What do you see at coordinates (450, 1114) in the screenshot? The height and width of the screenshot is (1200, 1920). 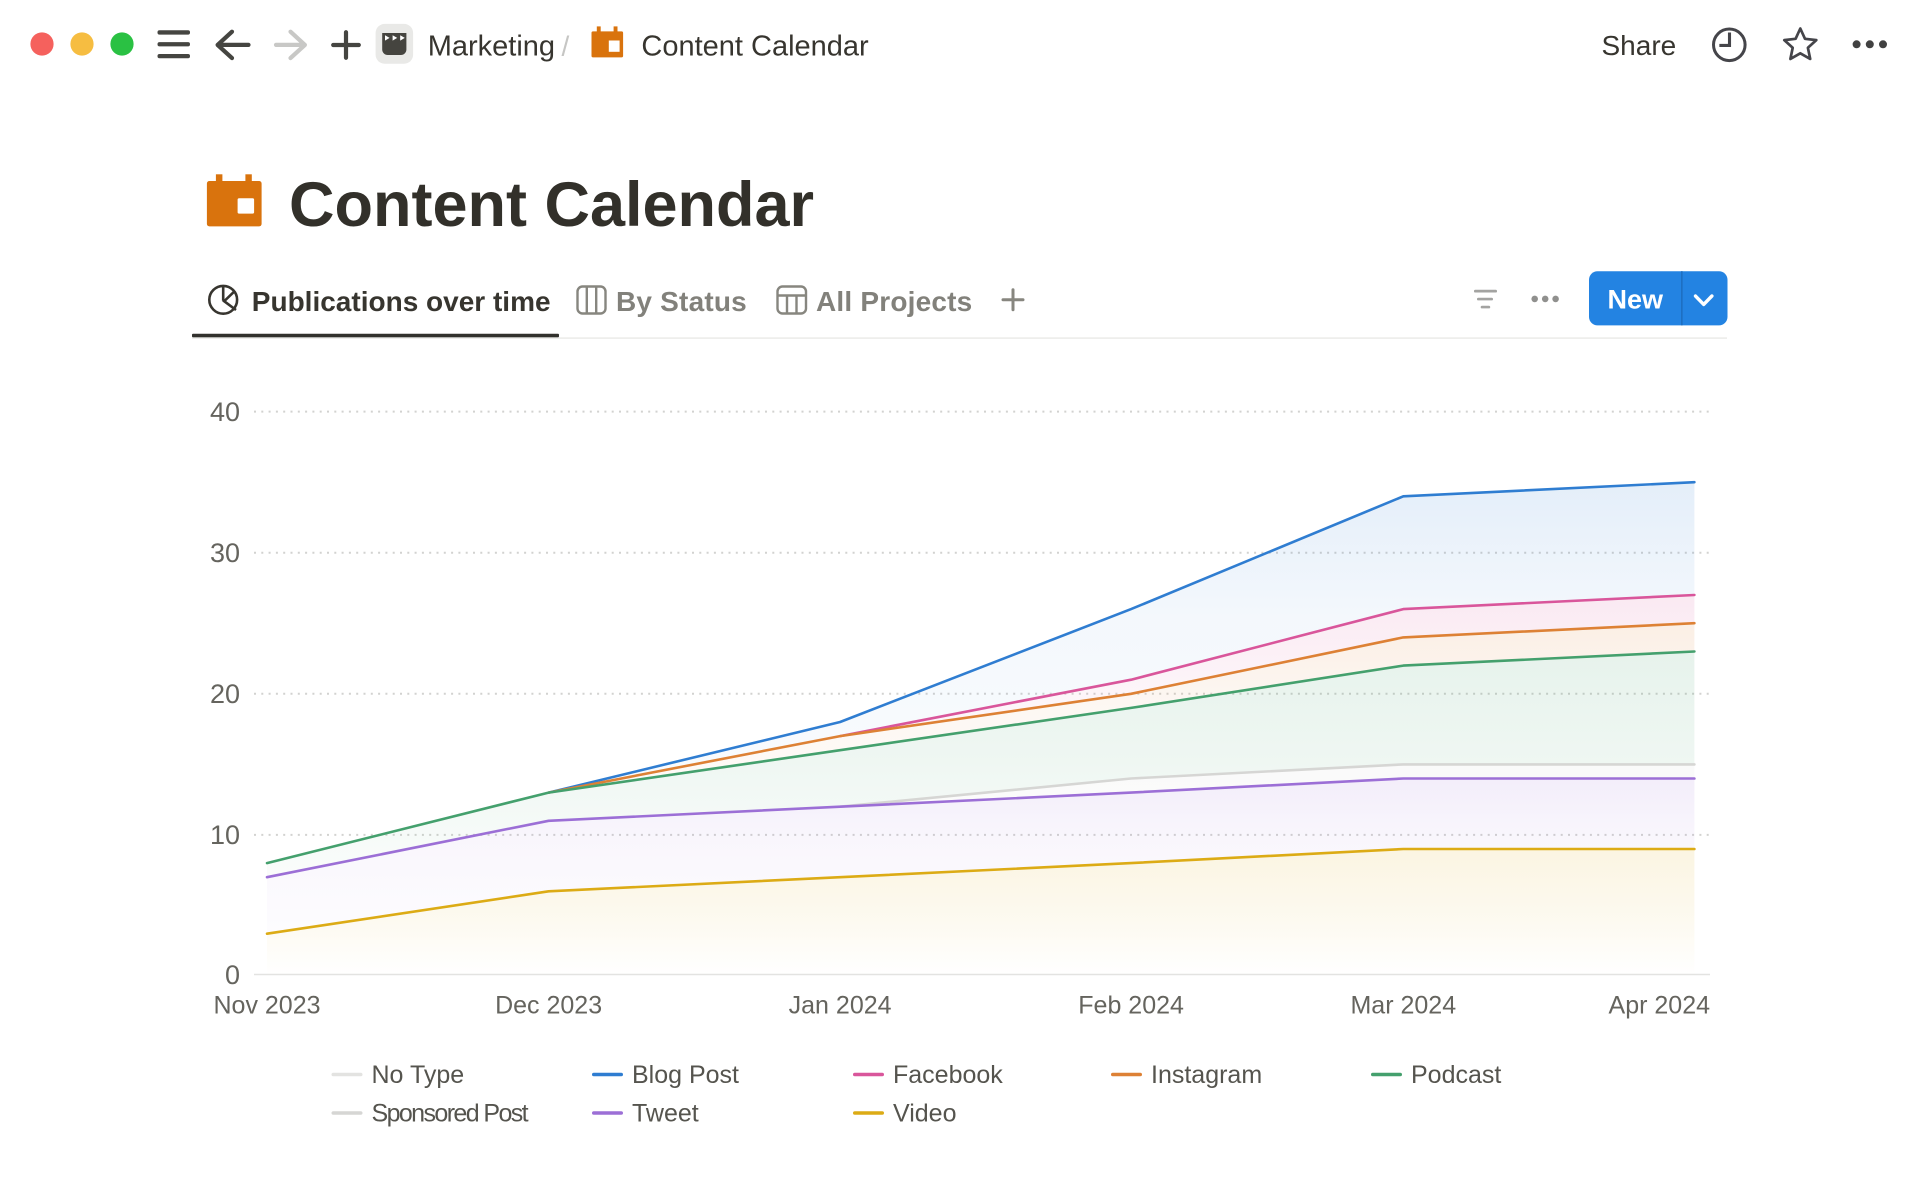 I see `svg-text: Sponsored Post` at bounding box center [450, 1114].